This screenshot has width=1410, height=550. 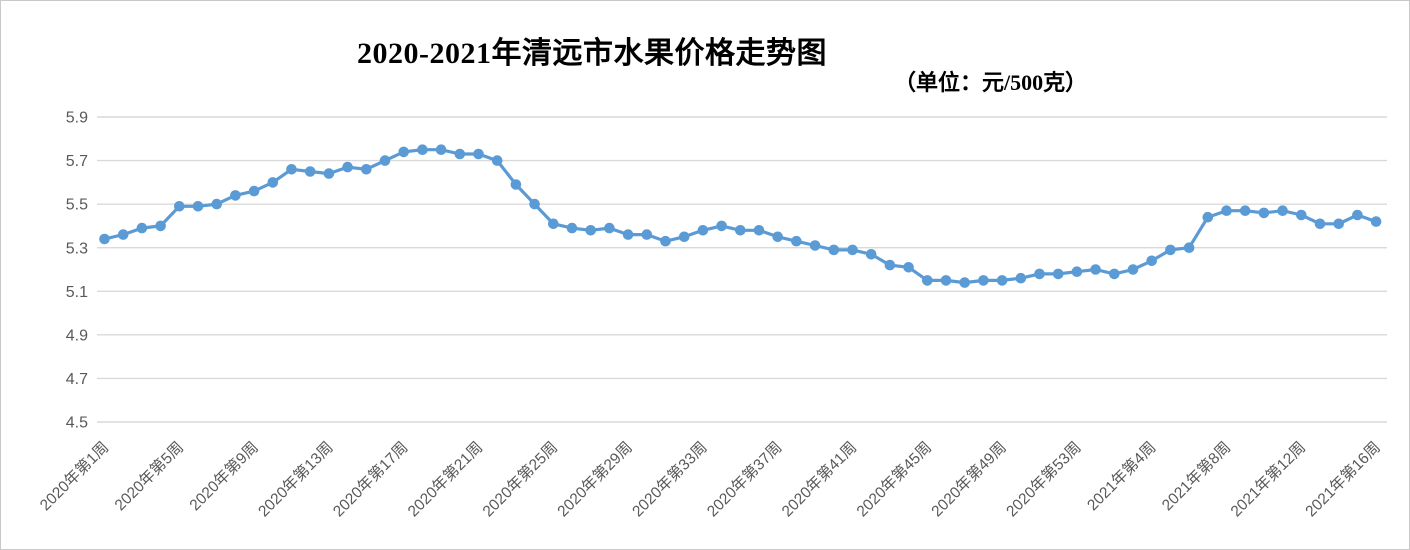 What do you see at coordinates (77, 379) in the screenshot?
I see `y-axis-tick-label: 4.7` at bounding box center [77, 379].